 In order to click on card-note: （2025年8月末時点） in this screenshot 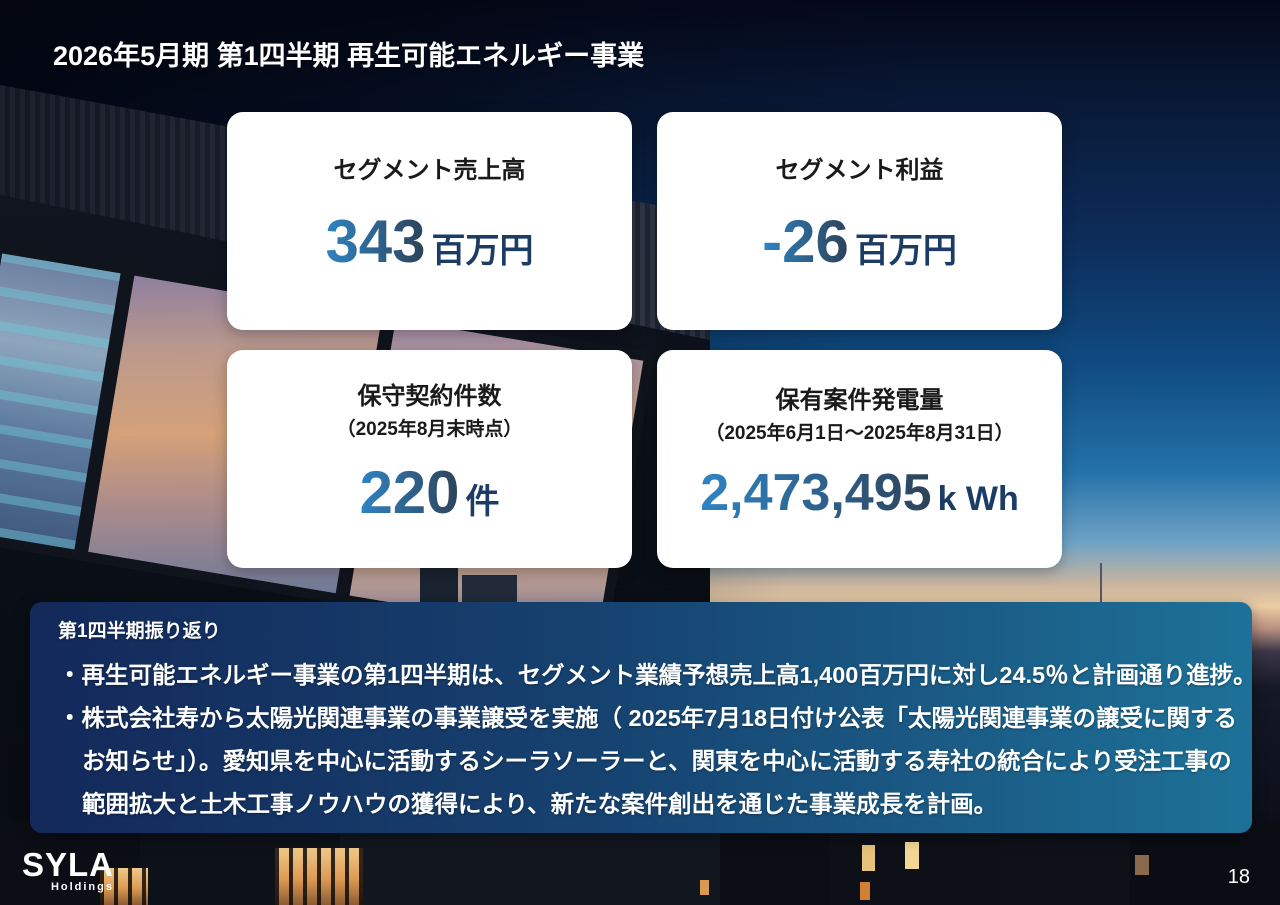, I will do `click(429, 429)`.